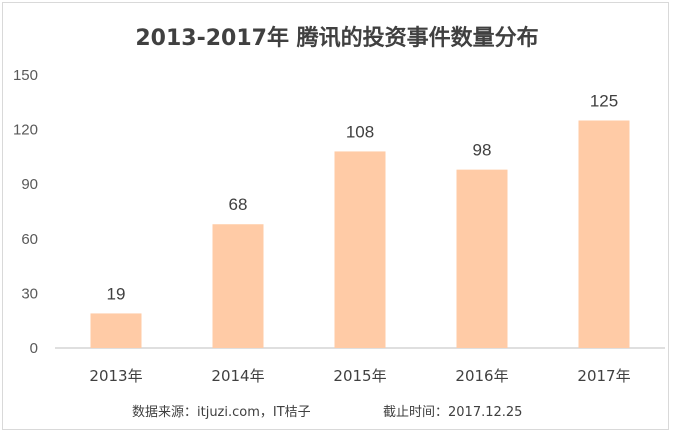  I want to click on y-axis: 0 30 60 90 120 150, so click(25, 212).